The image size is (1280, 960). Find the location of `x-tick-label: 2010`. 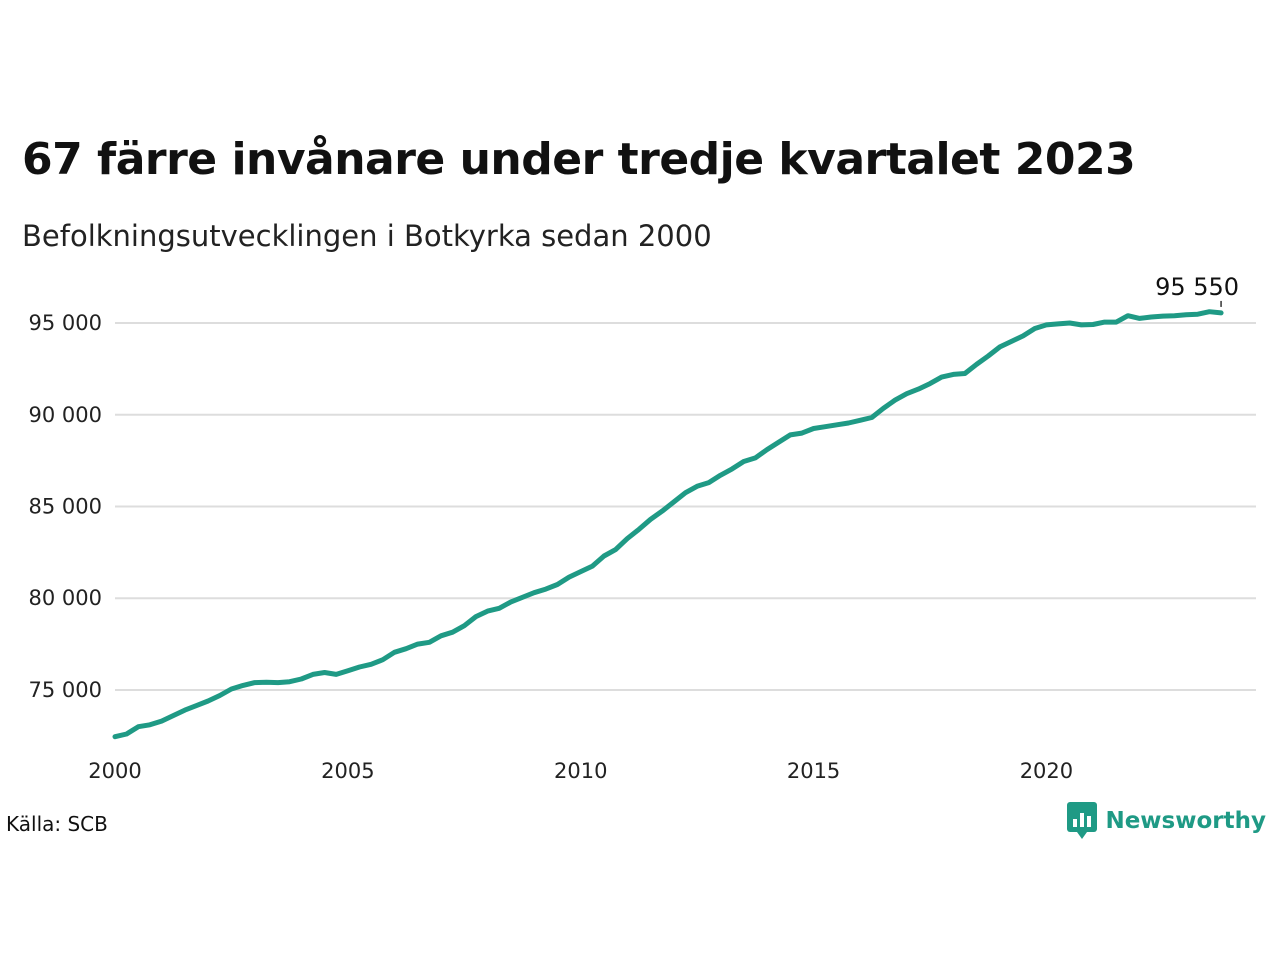

x-tick-label: 2010 is located at coordinates (580, 771).